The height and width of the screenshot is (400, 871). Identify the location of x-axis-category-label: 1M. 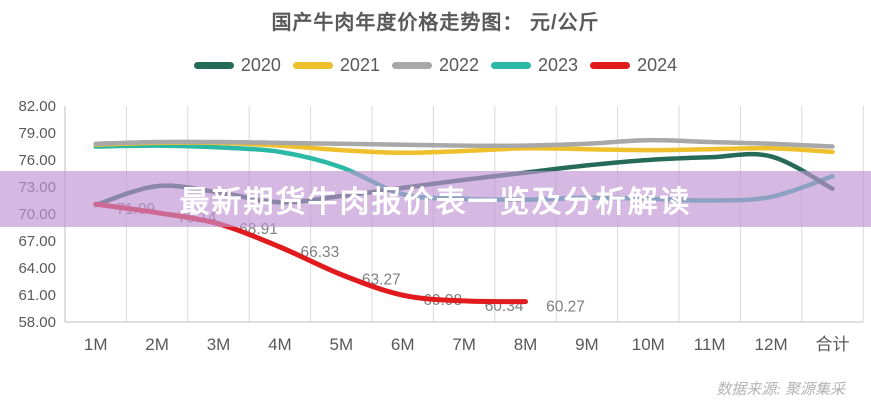
(96, 344).